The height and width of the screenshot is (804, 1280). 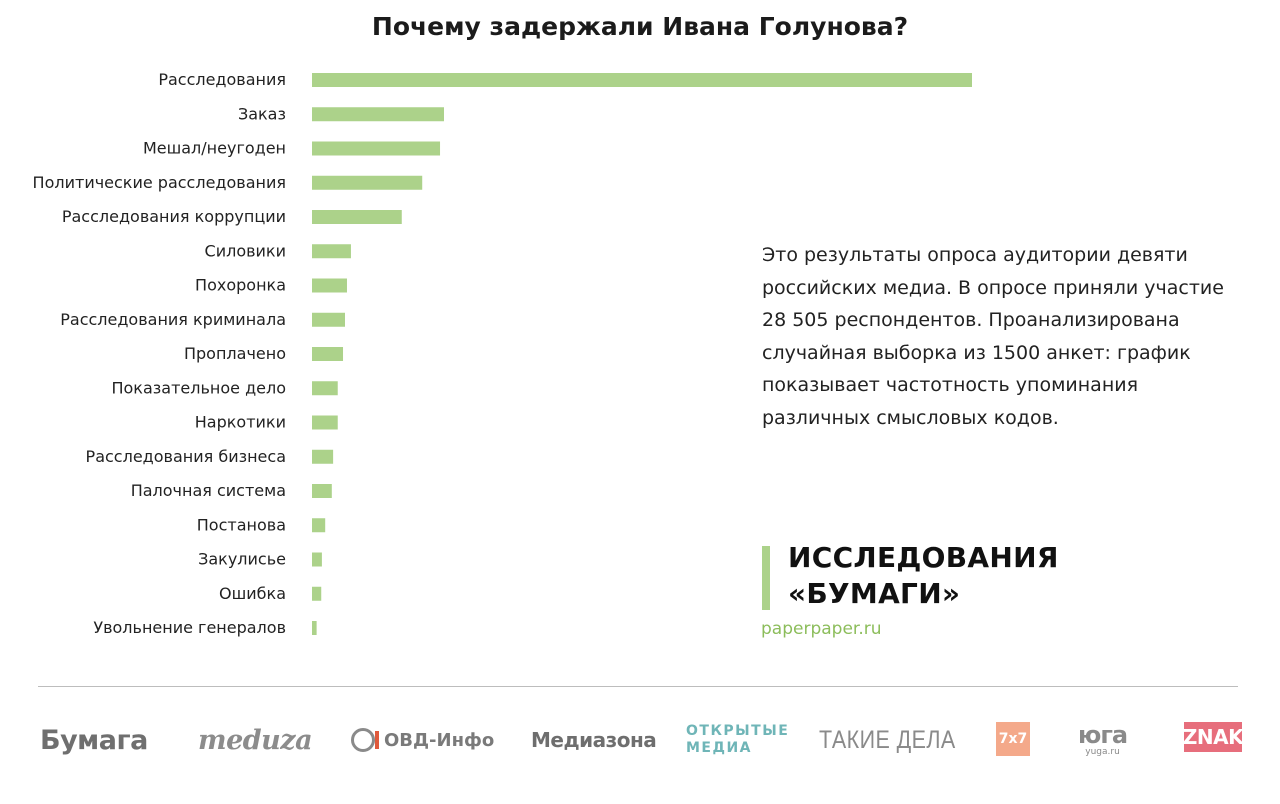 What do you see at coordinates (245, 250) in the screenshot?
I see `category-label: Силовики` at bounding box center [245, 250].